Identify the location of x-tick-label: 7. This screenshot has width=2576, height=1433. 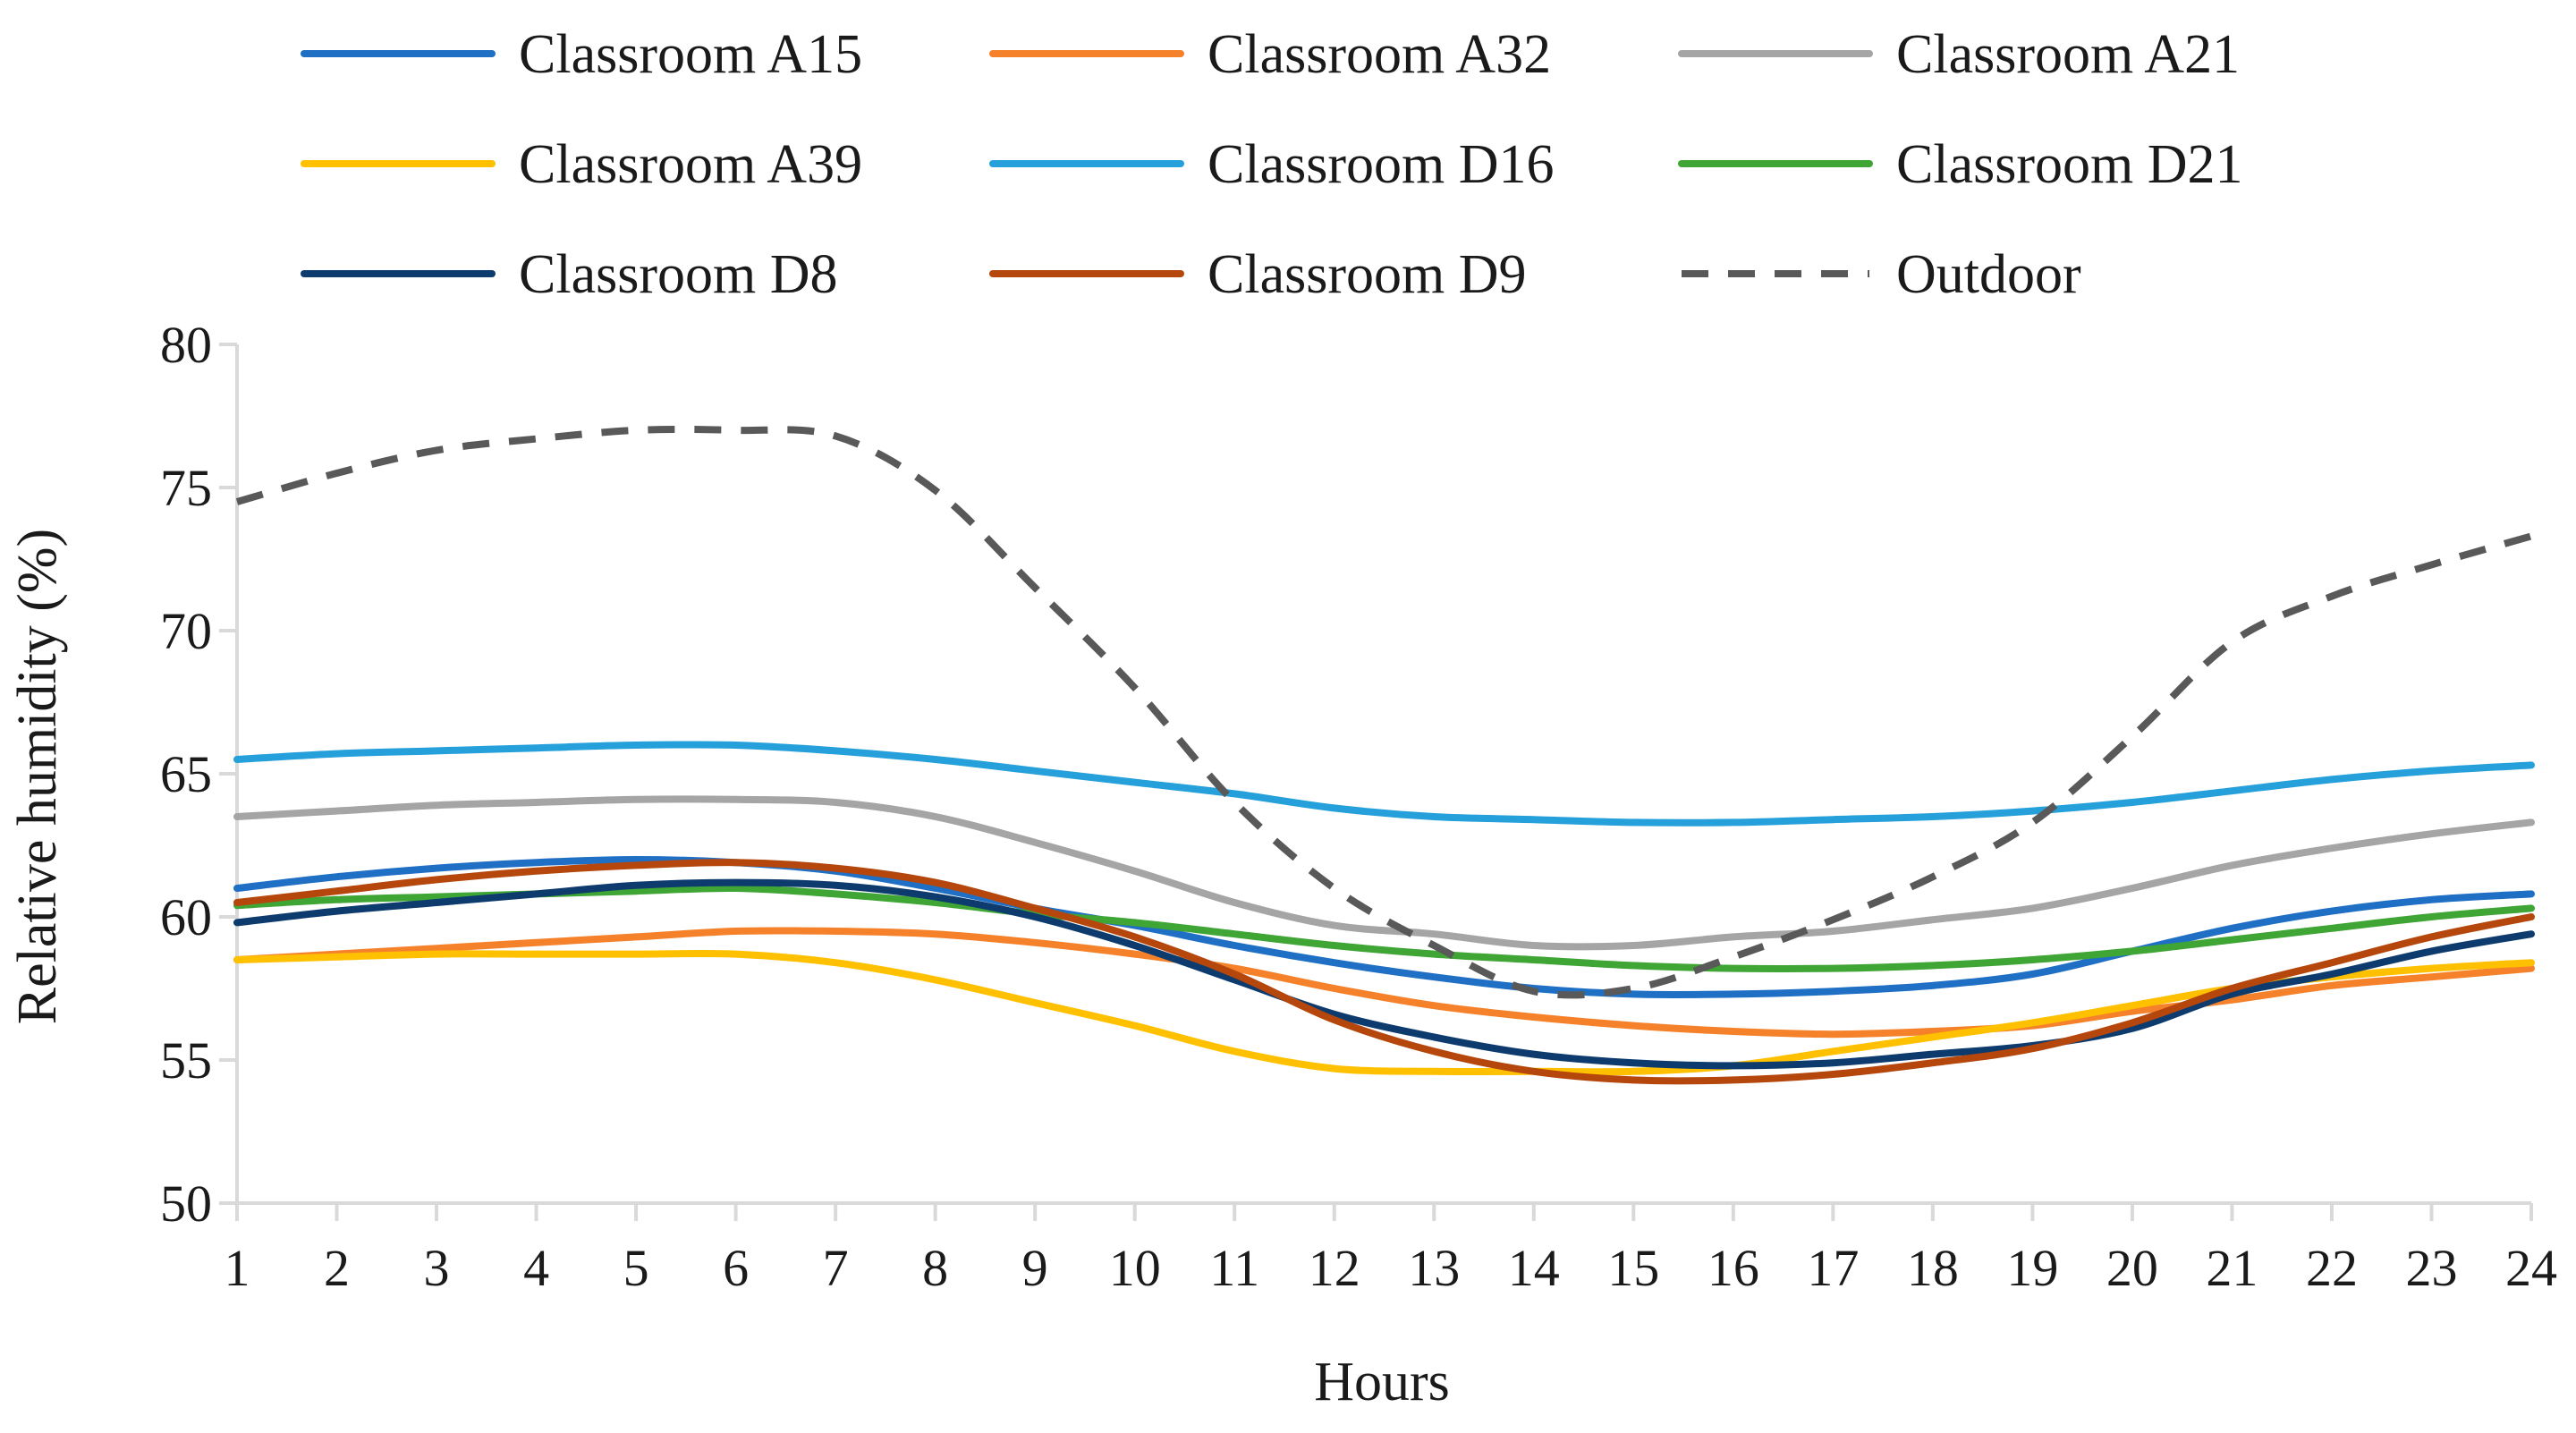
(836, 1268).